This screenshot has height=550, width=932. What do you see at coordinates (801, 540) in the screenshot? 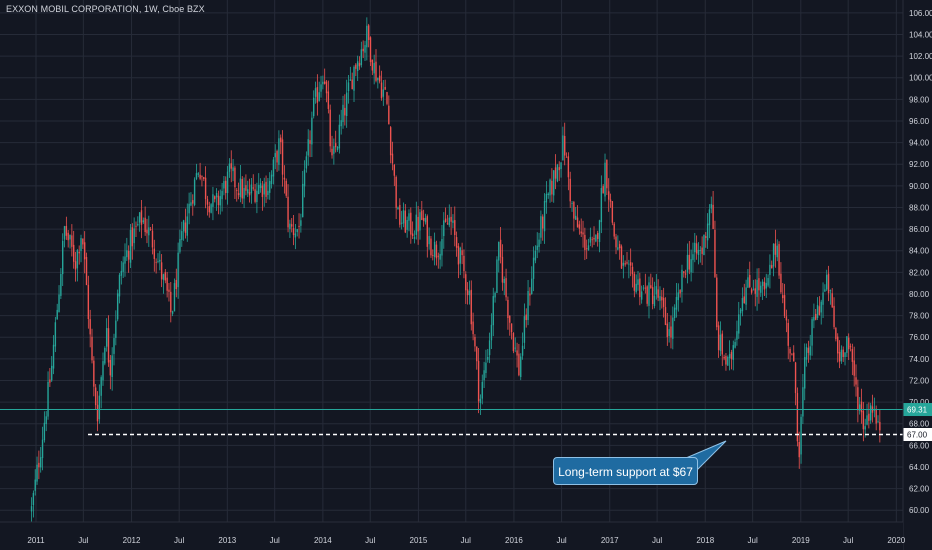
I see `time-tick-label: 2019` at bounding box center [801, 540].